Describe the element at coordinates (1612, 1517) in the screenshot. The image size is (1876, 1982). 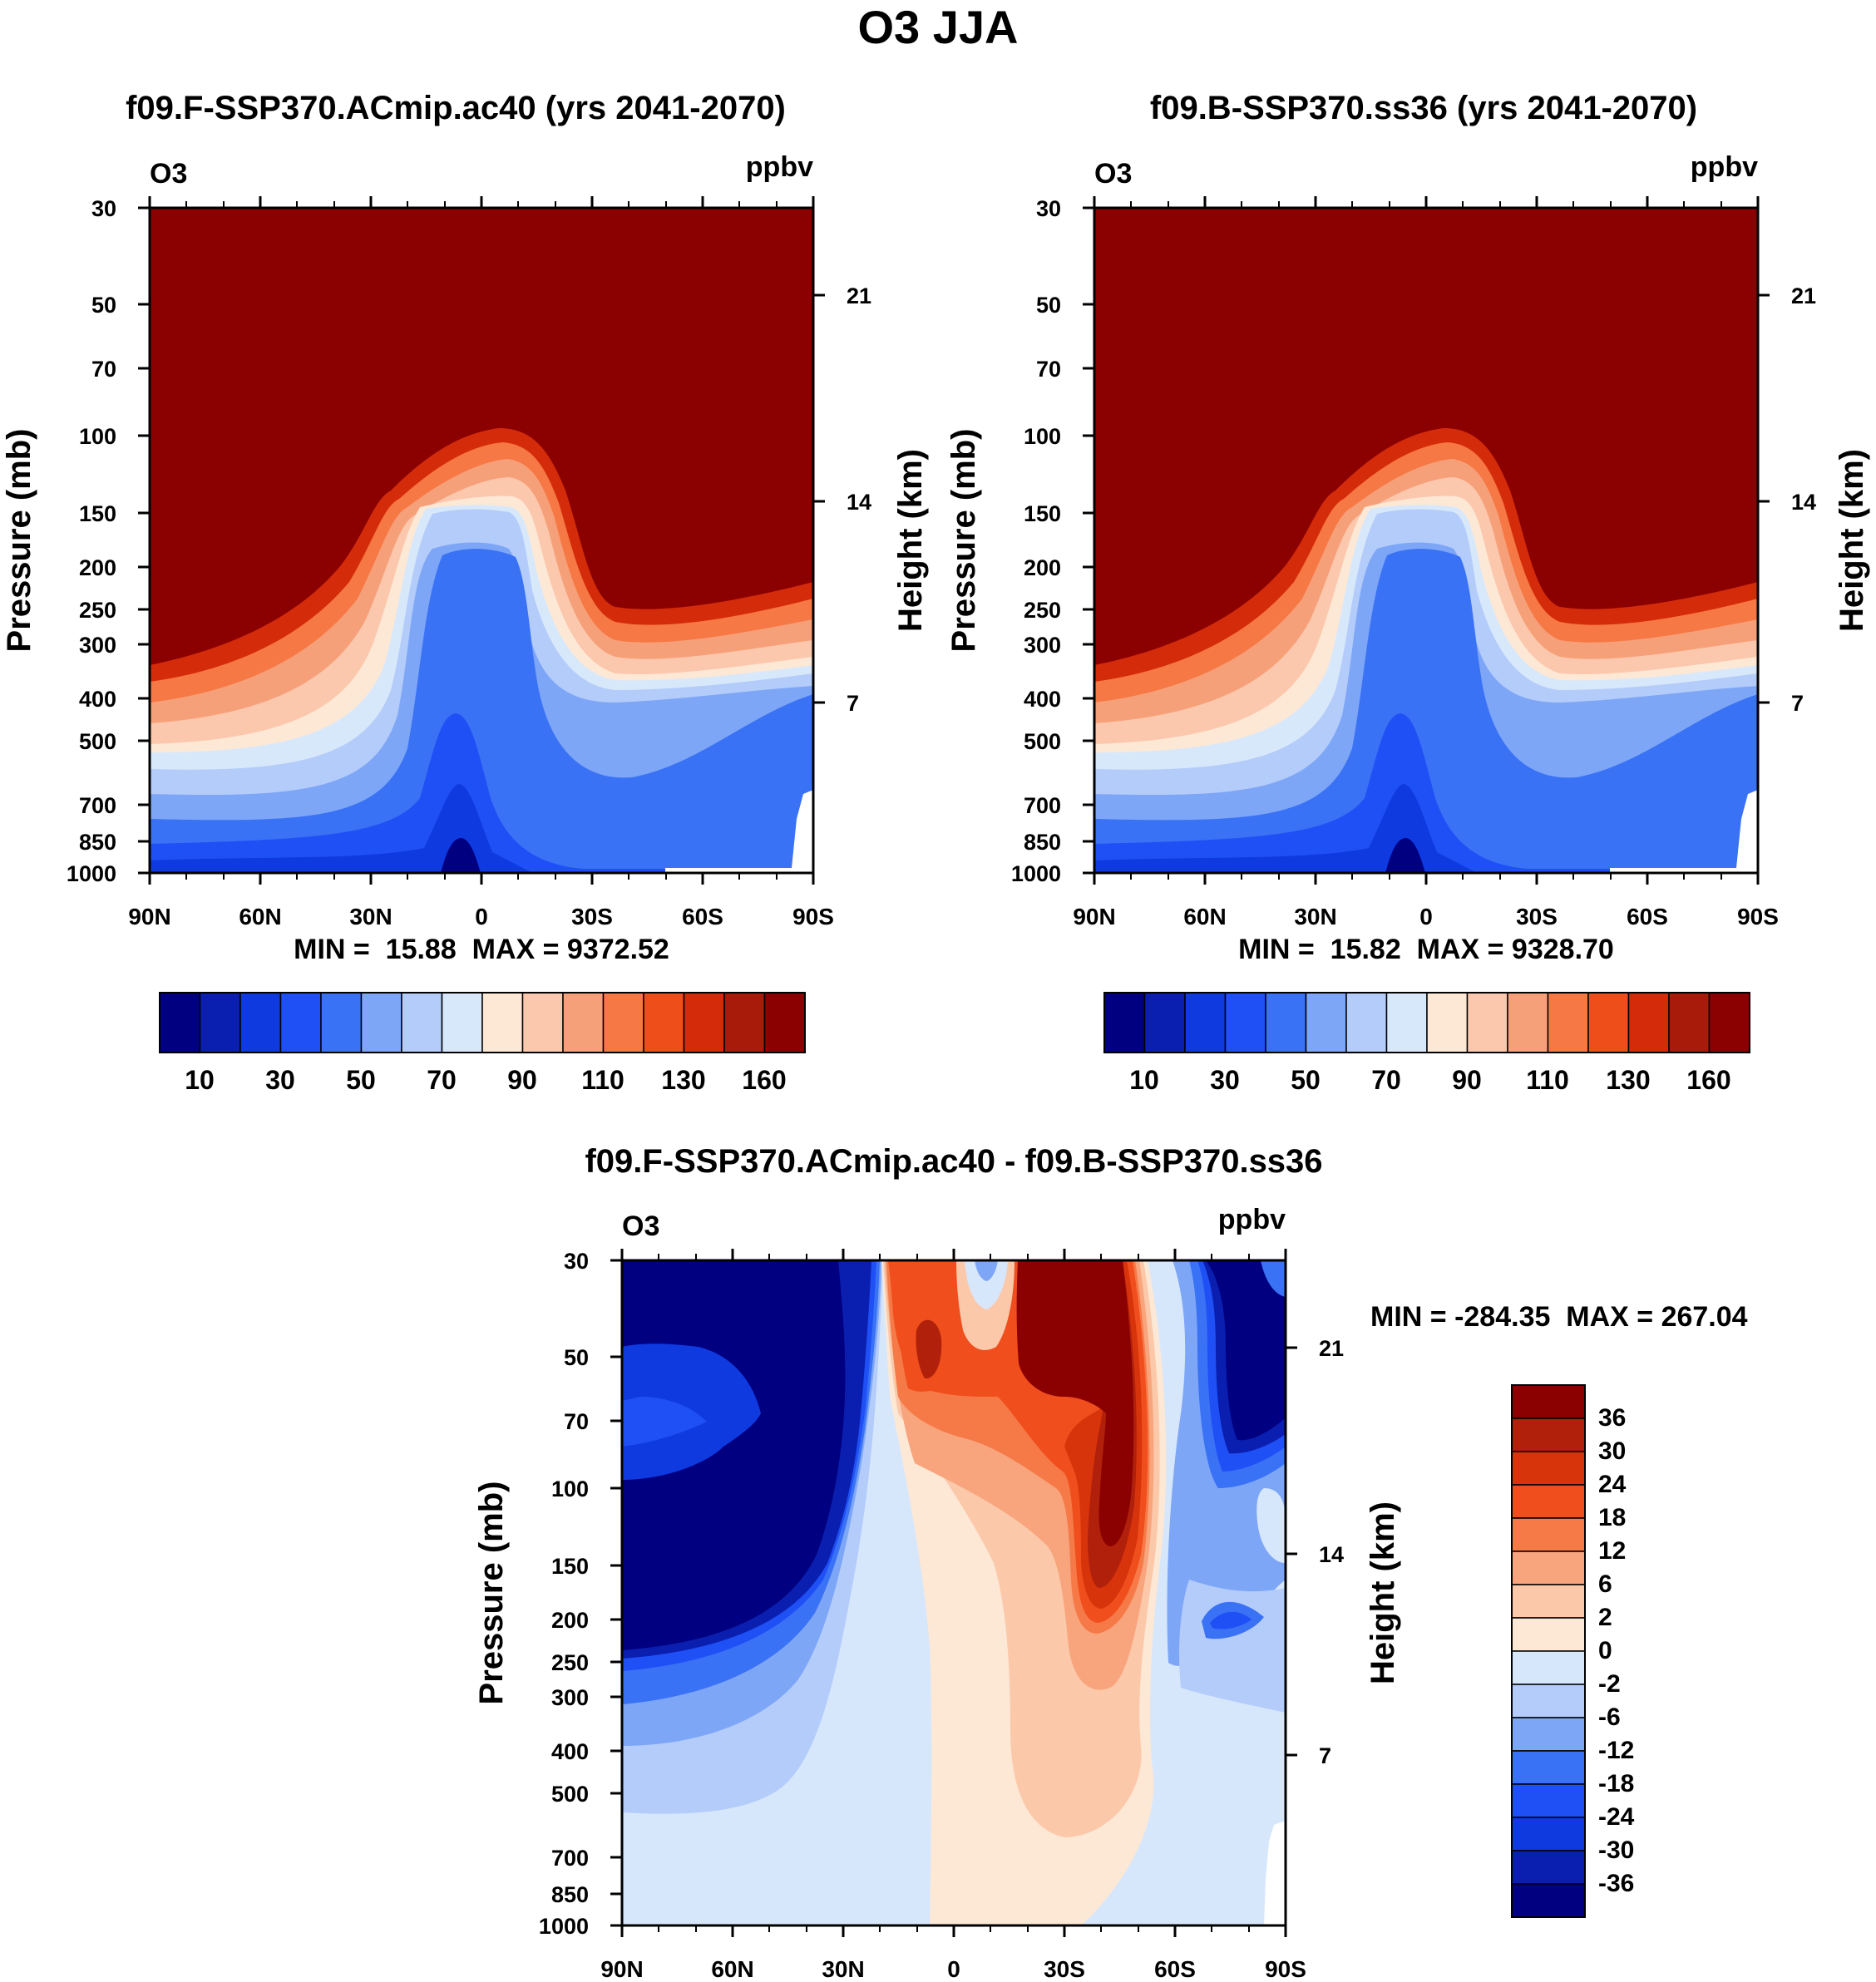
I see `colorbar-label: 18` at that location.